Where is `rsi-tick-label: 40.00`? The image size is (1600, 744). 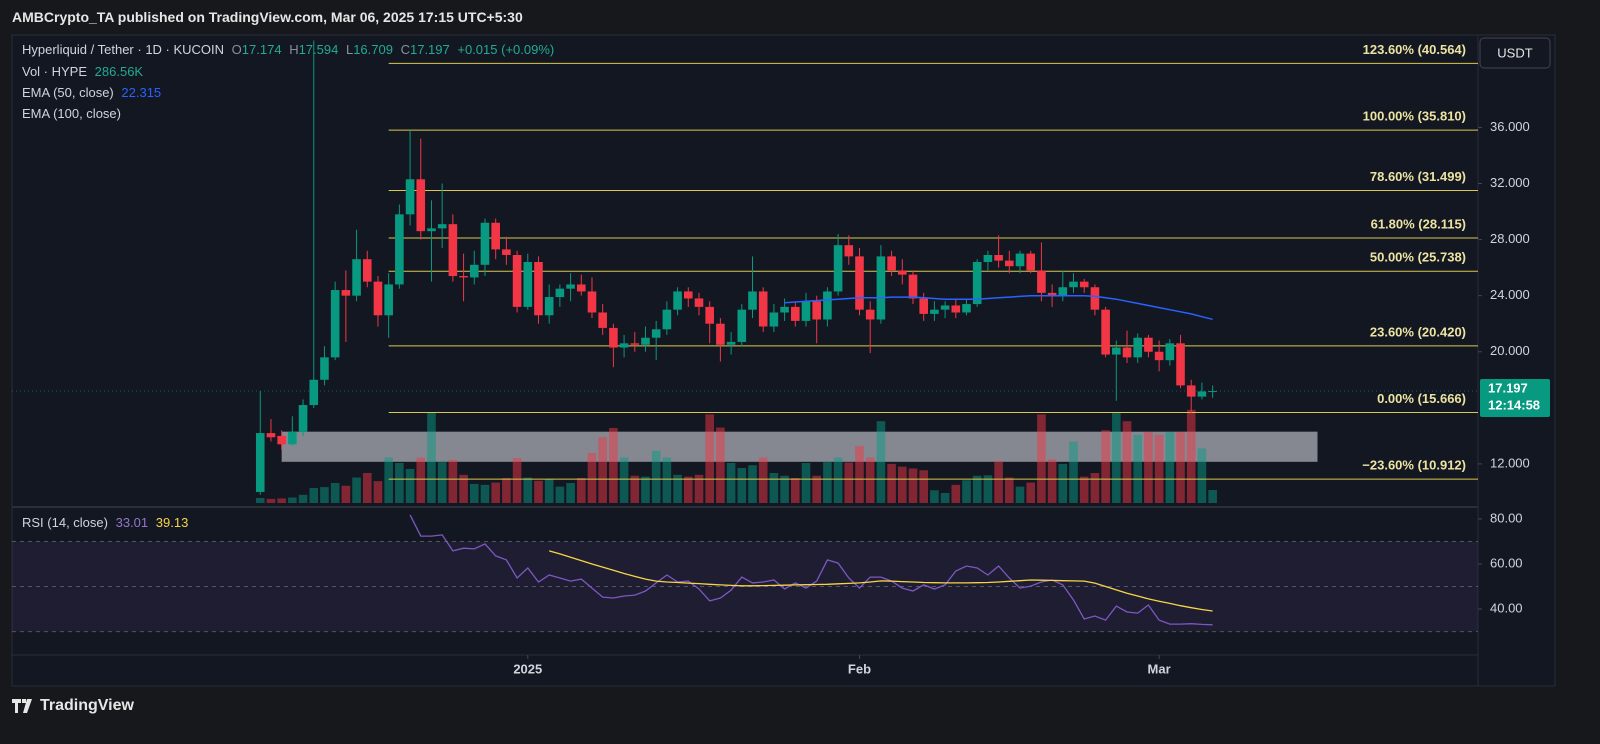
rsi-tick-label: 40.00 is located at coordinates (1506, 607).